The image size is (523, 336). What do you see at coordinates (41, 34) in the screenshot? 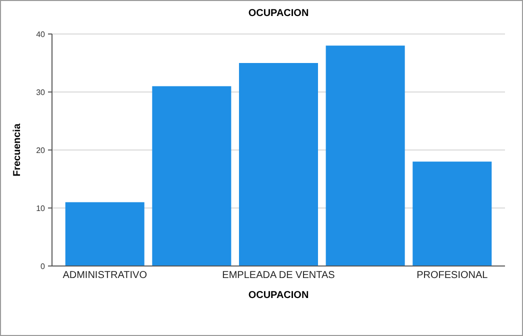
I see `y-tick-label: 40` at bounding box center [41, 34].